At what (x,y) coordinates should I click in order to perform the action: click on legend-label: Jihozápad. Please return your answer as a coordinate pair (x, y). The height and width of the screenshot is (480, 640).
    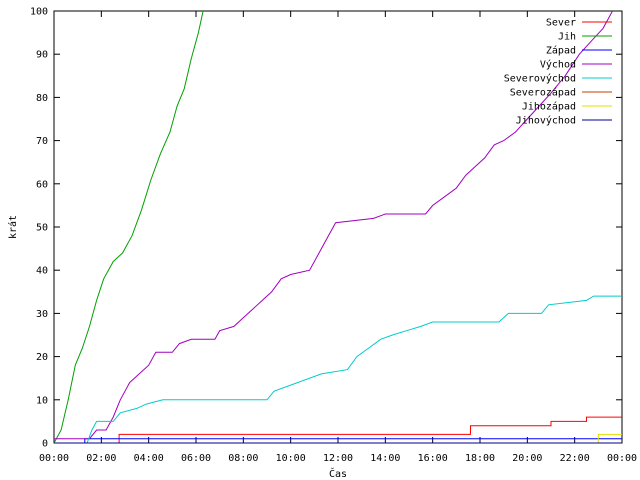
    Looking at the image, I should click on (549, 107).